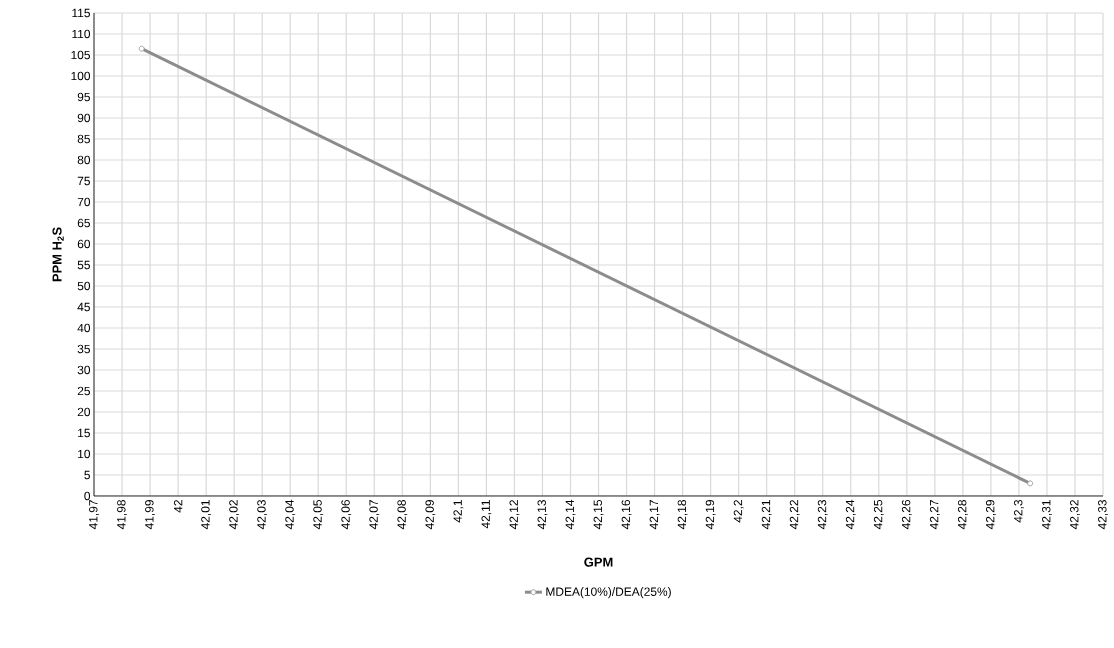 The width and height of the screenshot is (1114, 648). Describe the element at coordinates (934, 515) in the screenshot. I see `x-tick-label: 42,27` at that location.